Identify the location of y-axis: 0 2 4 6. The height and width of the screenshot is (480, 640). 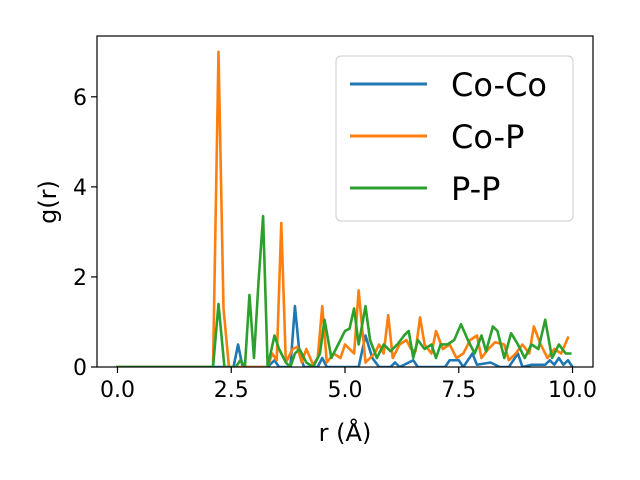
(85, 233).